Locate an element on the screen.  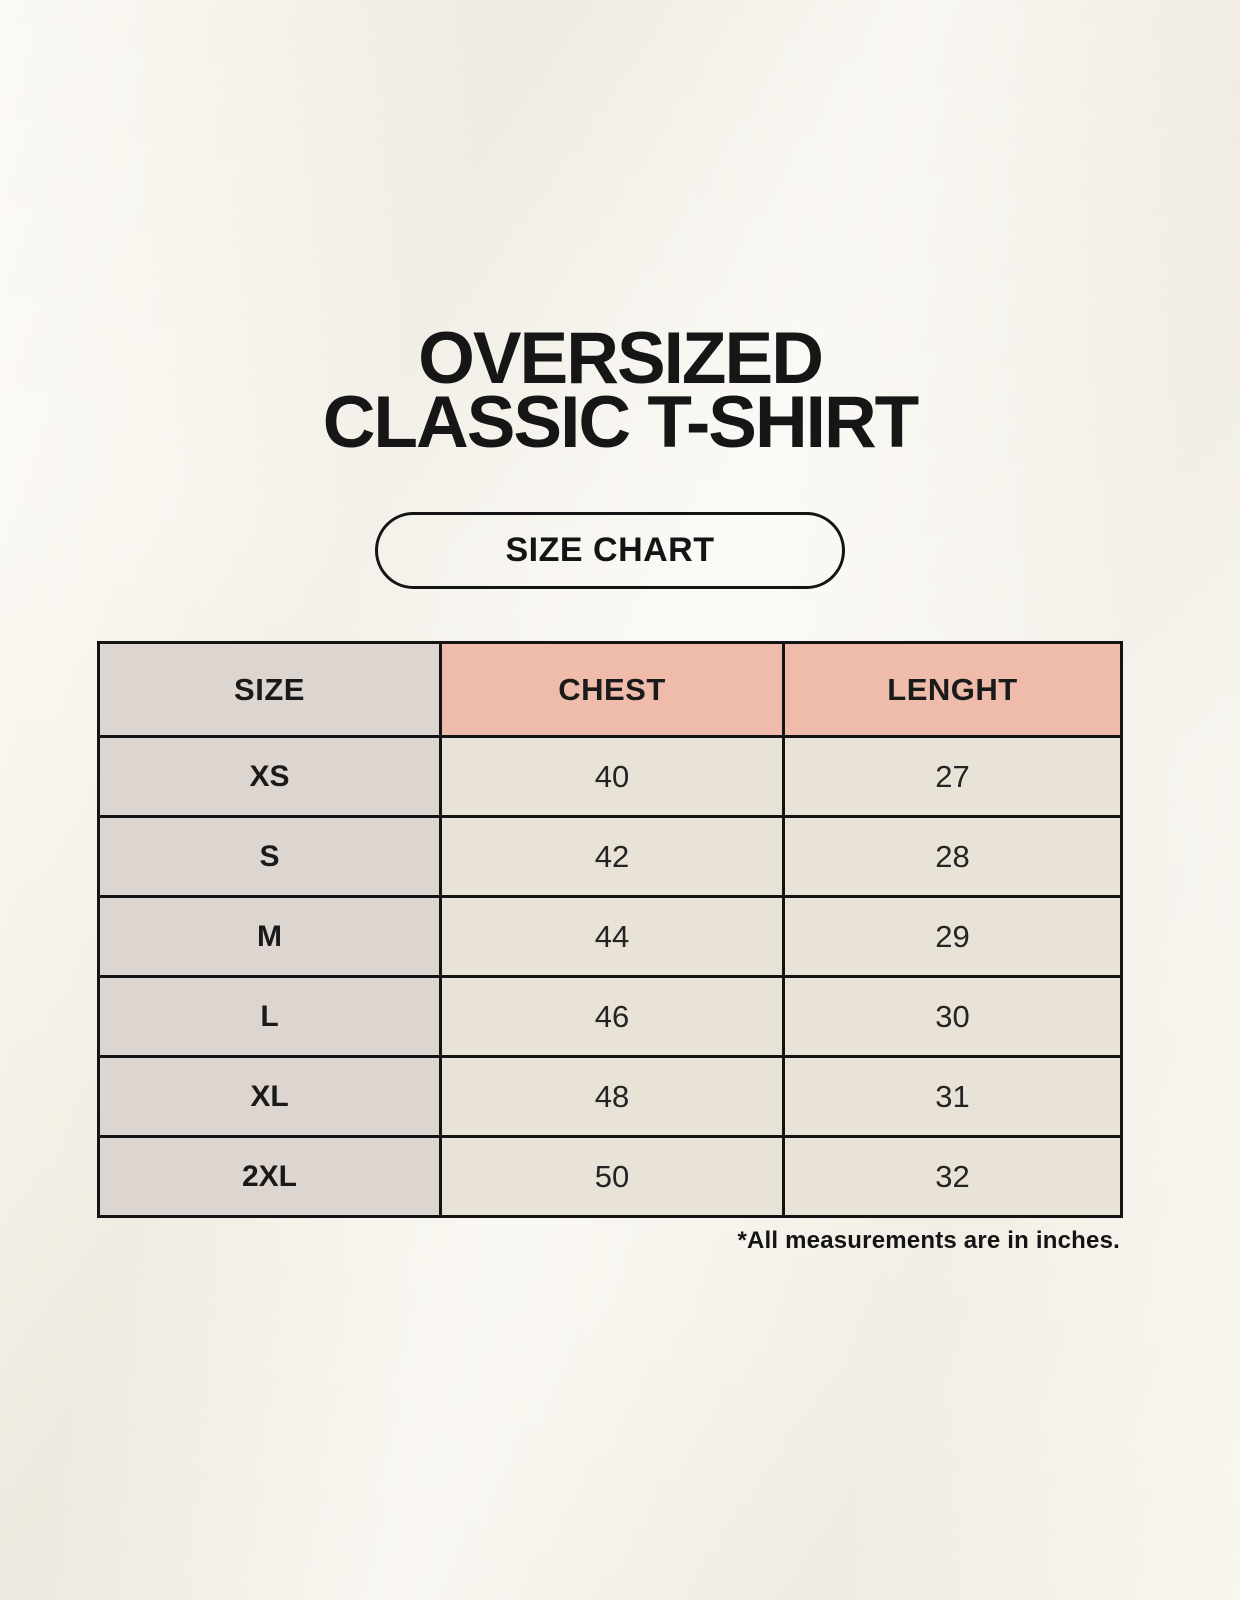
chest-value: 40 is located at coordinates (612, 776).